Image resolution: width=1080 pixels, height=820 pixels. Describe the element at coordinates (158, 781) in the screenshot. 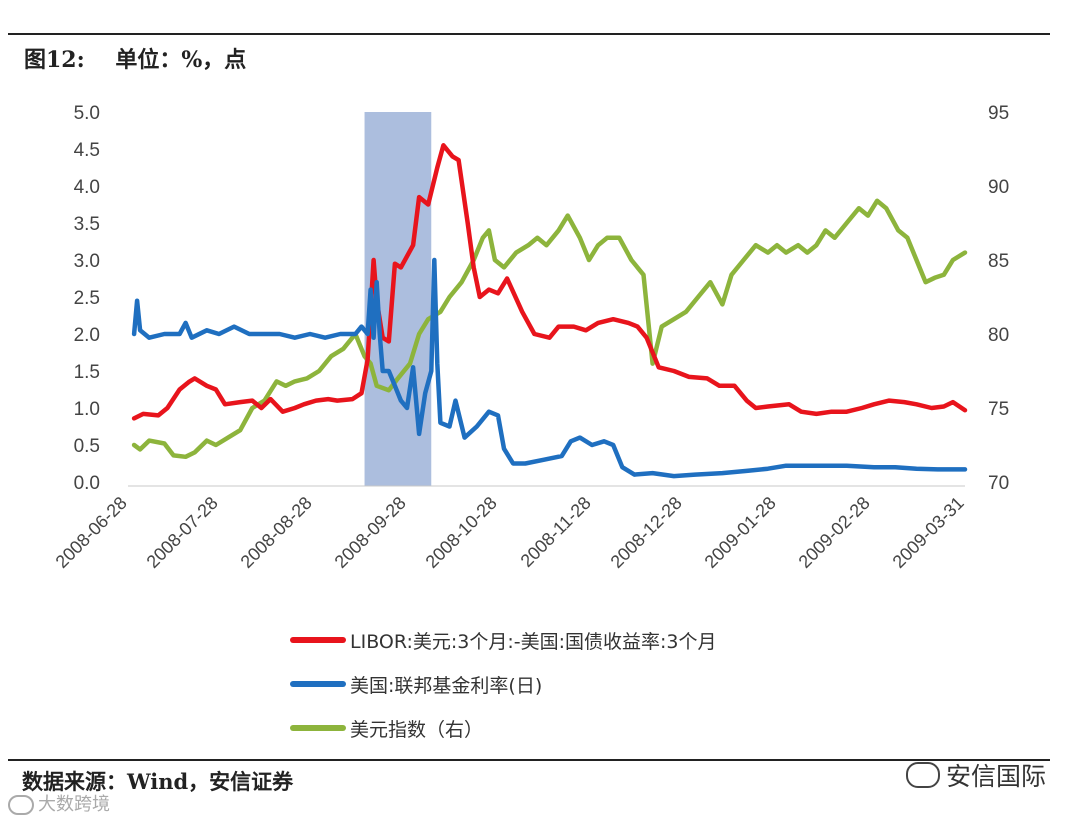

I see `source-note: 数据来源：Wind，安信证券` at that location.